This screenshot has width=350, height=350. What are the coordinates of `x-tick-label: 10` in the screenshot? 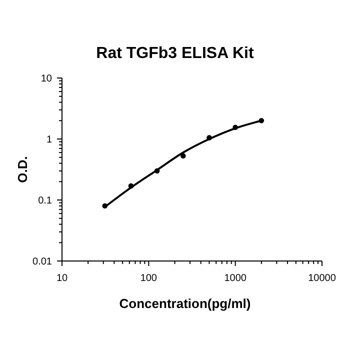 It's located at (62, 278).